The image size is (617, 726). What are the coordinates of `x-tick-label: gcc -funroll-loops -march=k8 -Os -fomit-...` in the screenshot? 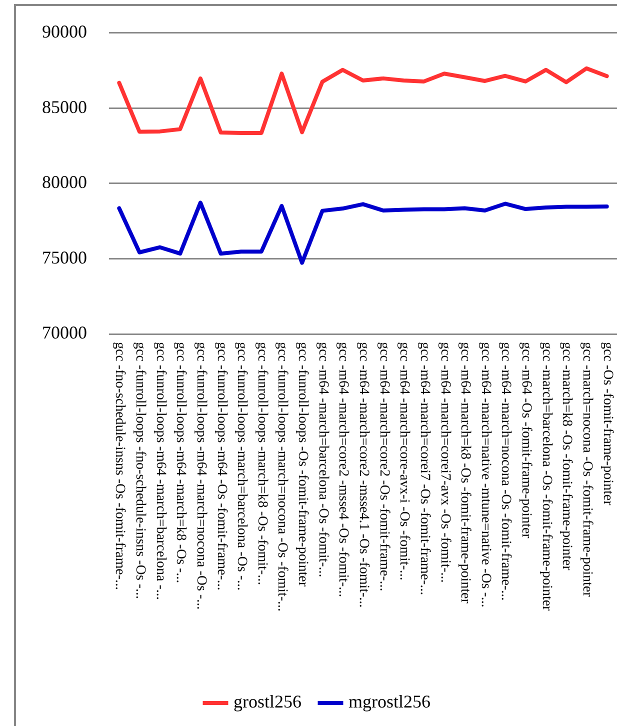 It's located at (261, 464).